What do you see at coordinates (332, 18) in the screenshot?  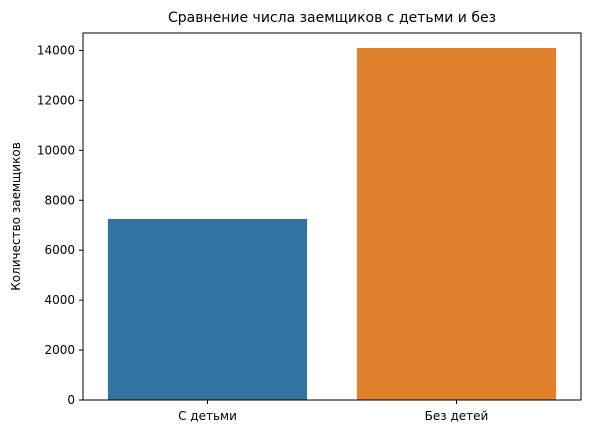 I see `chart-title: Сравнение числа заемщиков с детьми и без` at bounding box center [332, 18].